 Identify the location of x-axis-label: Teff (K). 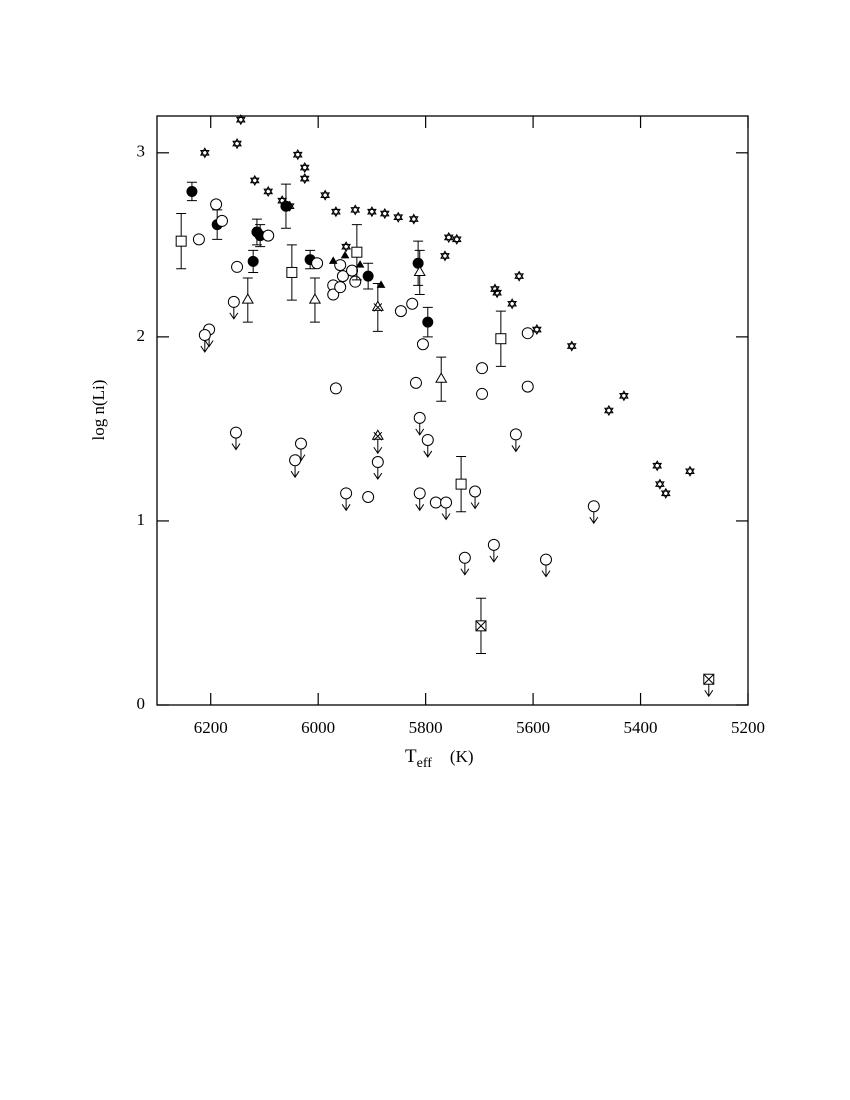
(439, 758).